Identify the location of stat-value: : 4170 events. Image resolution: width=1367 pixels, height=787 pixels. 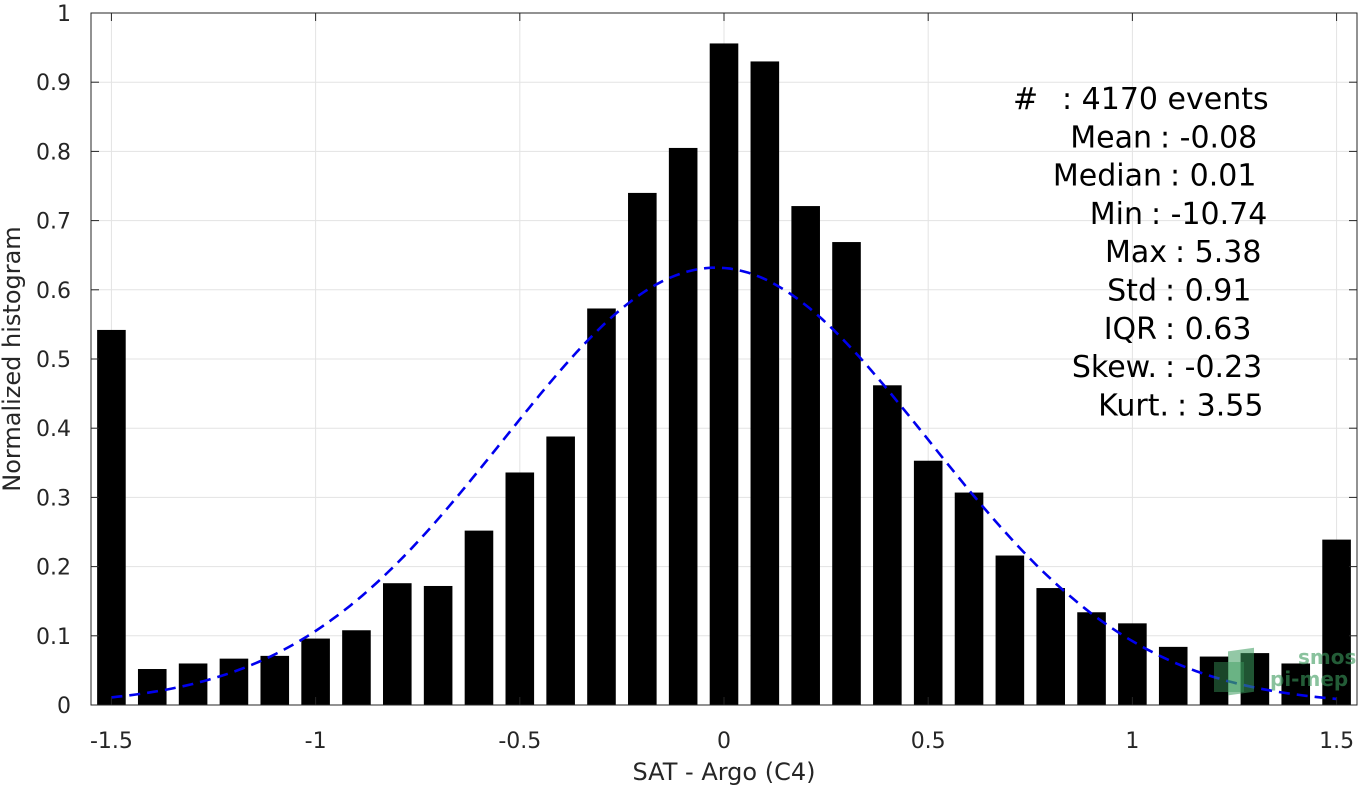
(1165, 99).